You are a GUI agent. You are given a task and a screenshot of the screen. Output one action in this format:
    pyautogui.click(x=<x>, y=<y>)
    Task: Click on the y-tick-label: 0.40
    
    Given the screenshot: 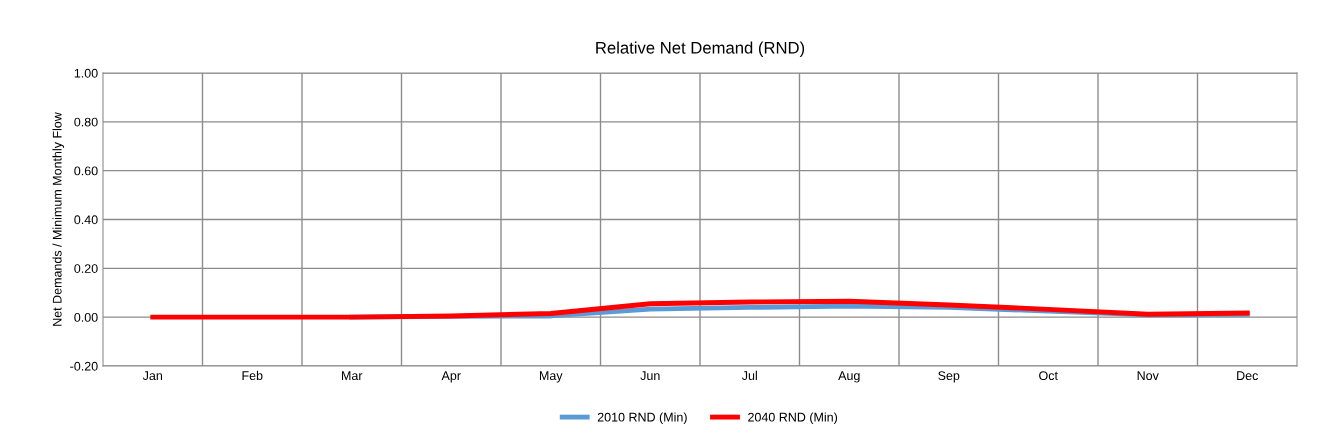 What is the action you would take?
    pyautogui.click(x=86, y=220)
    